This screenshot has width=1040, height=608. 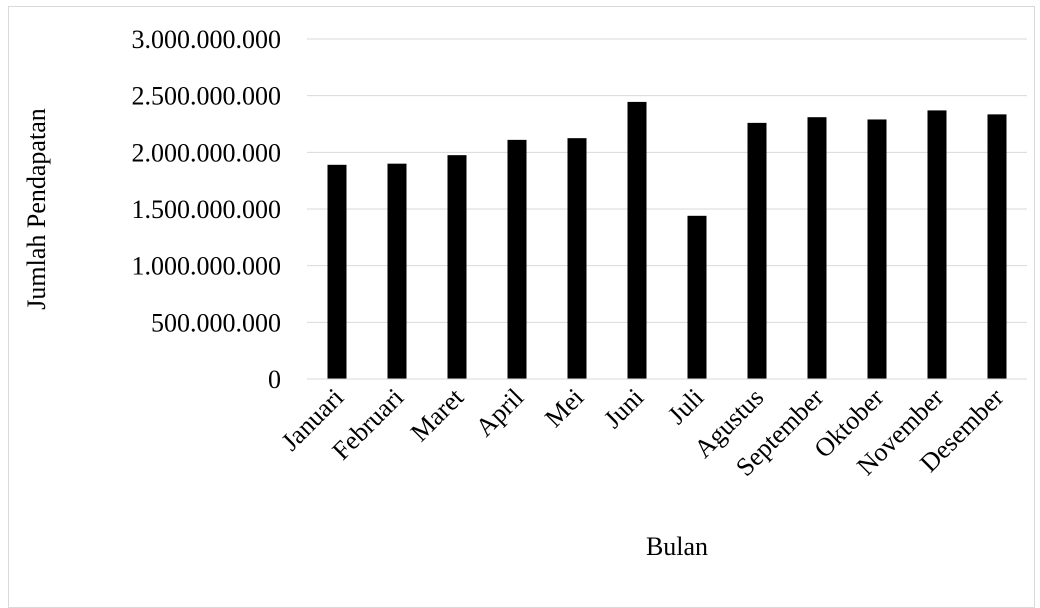 I want to click on y-tick-label: 2.000.000.000, so click(x=207, y=152).